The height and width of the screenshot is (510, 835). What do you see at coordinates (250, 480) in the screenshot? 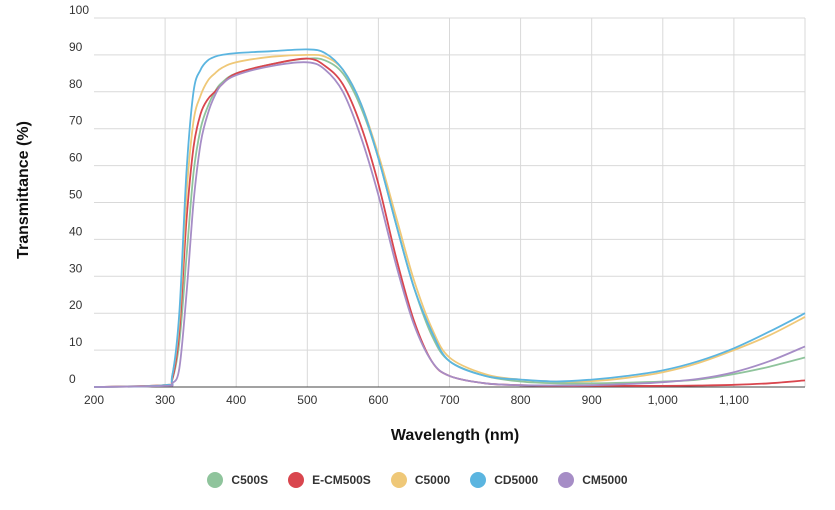
I see `legend-label: C500S` at bounding box center [250, 480].